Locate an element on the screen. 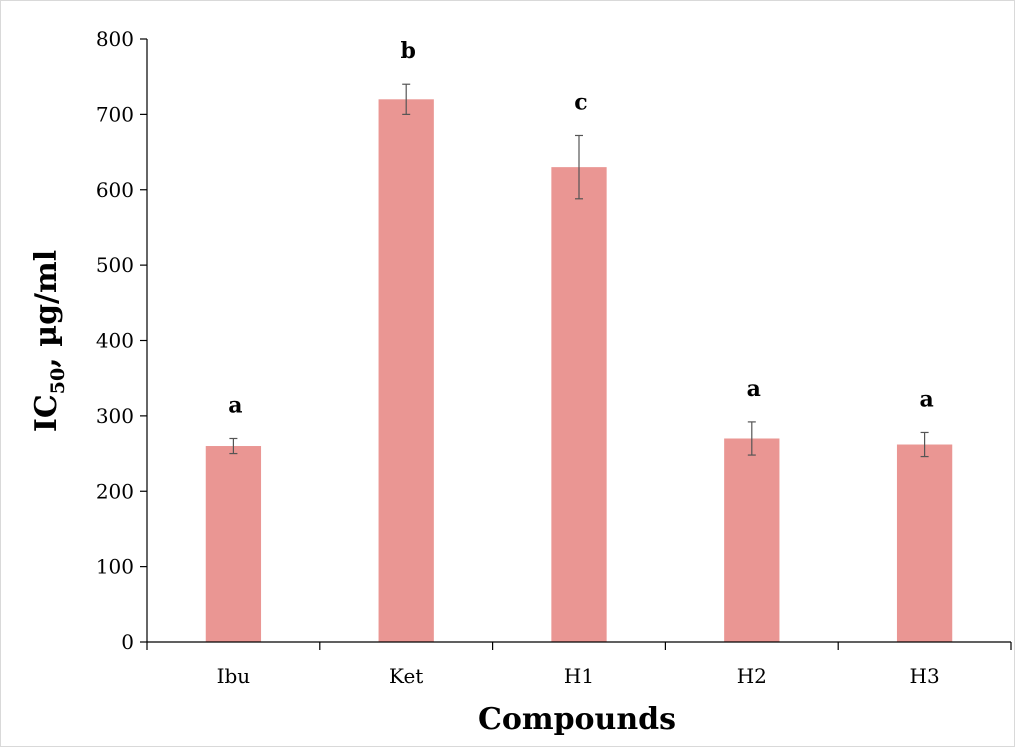 The height and width of the screenshot is (747, 1015). y-tick-label: 400 is located at coordinates (115, 341).